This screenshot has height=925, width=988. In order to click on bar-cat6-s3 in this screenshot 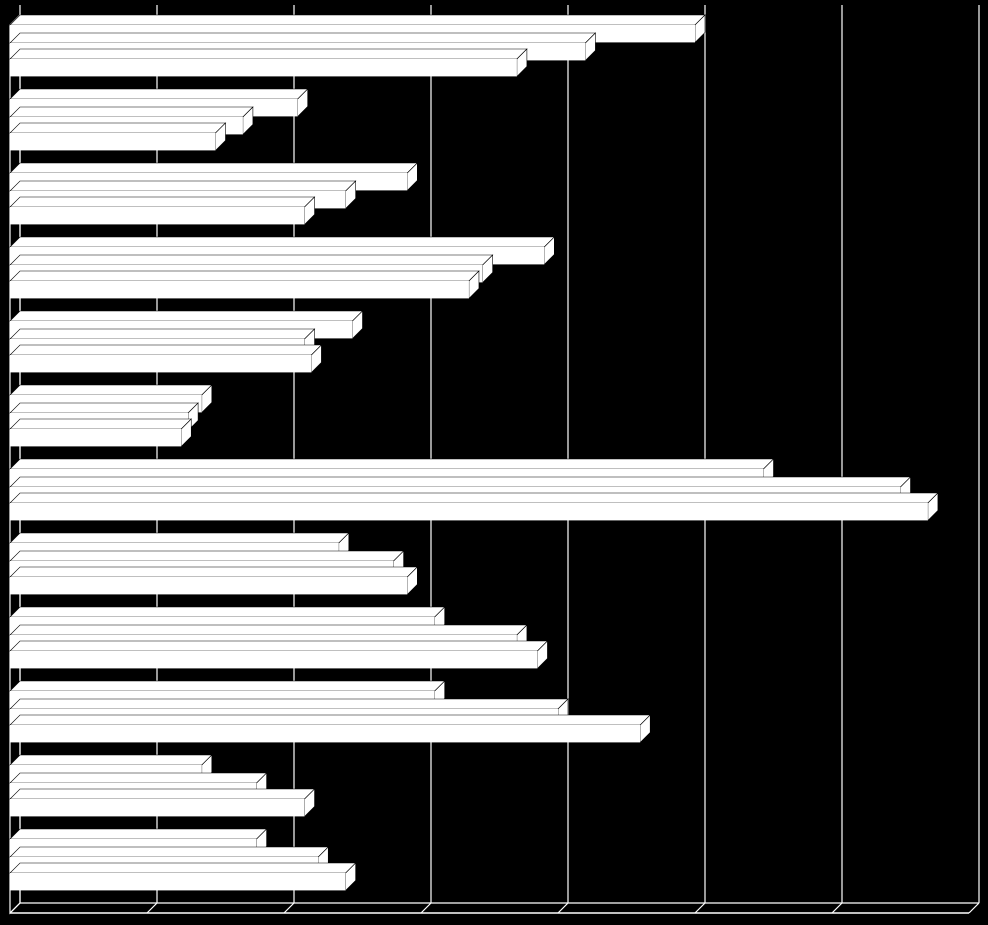, I will do `click(100, 433)`.